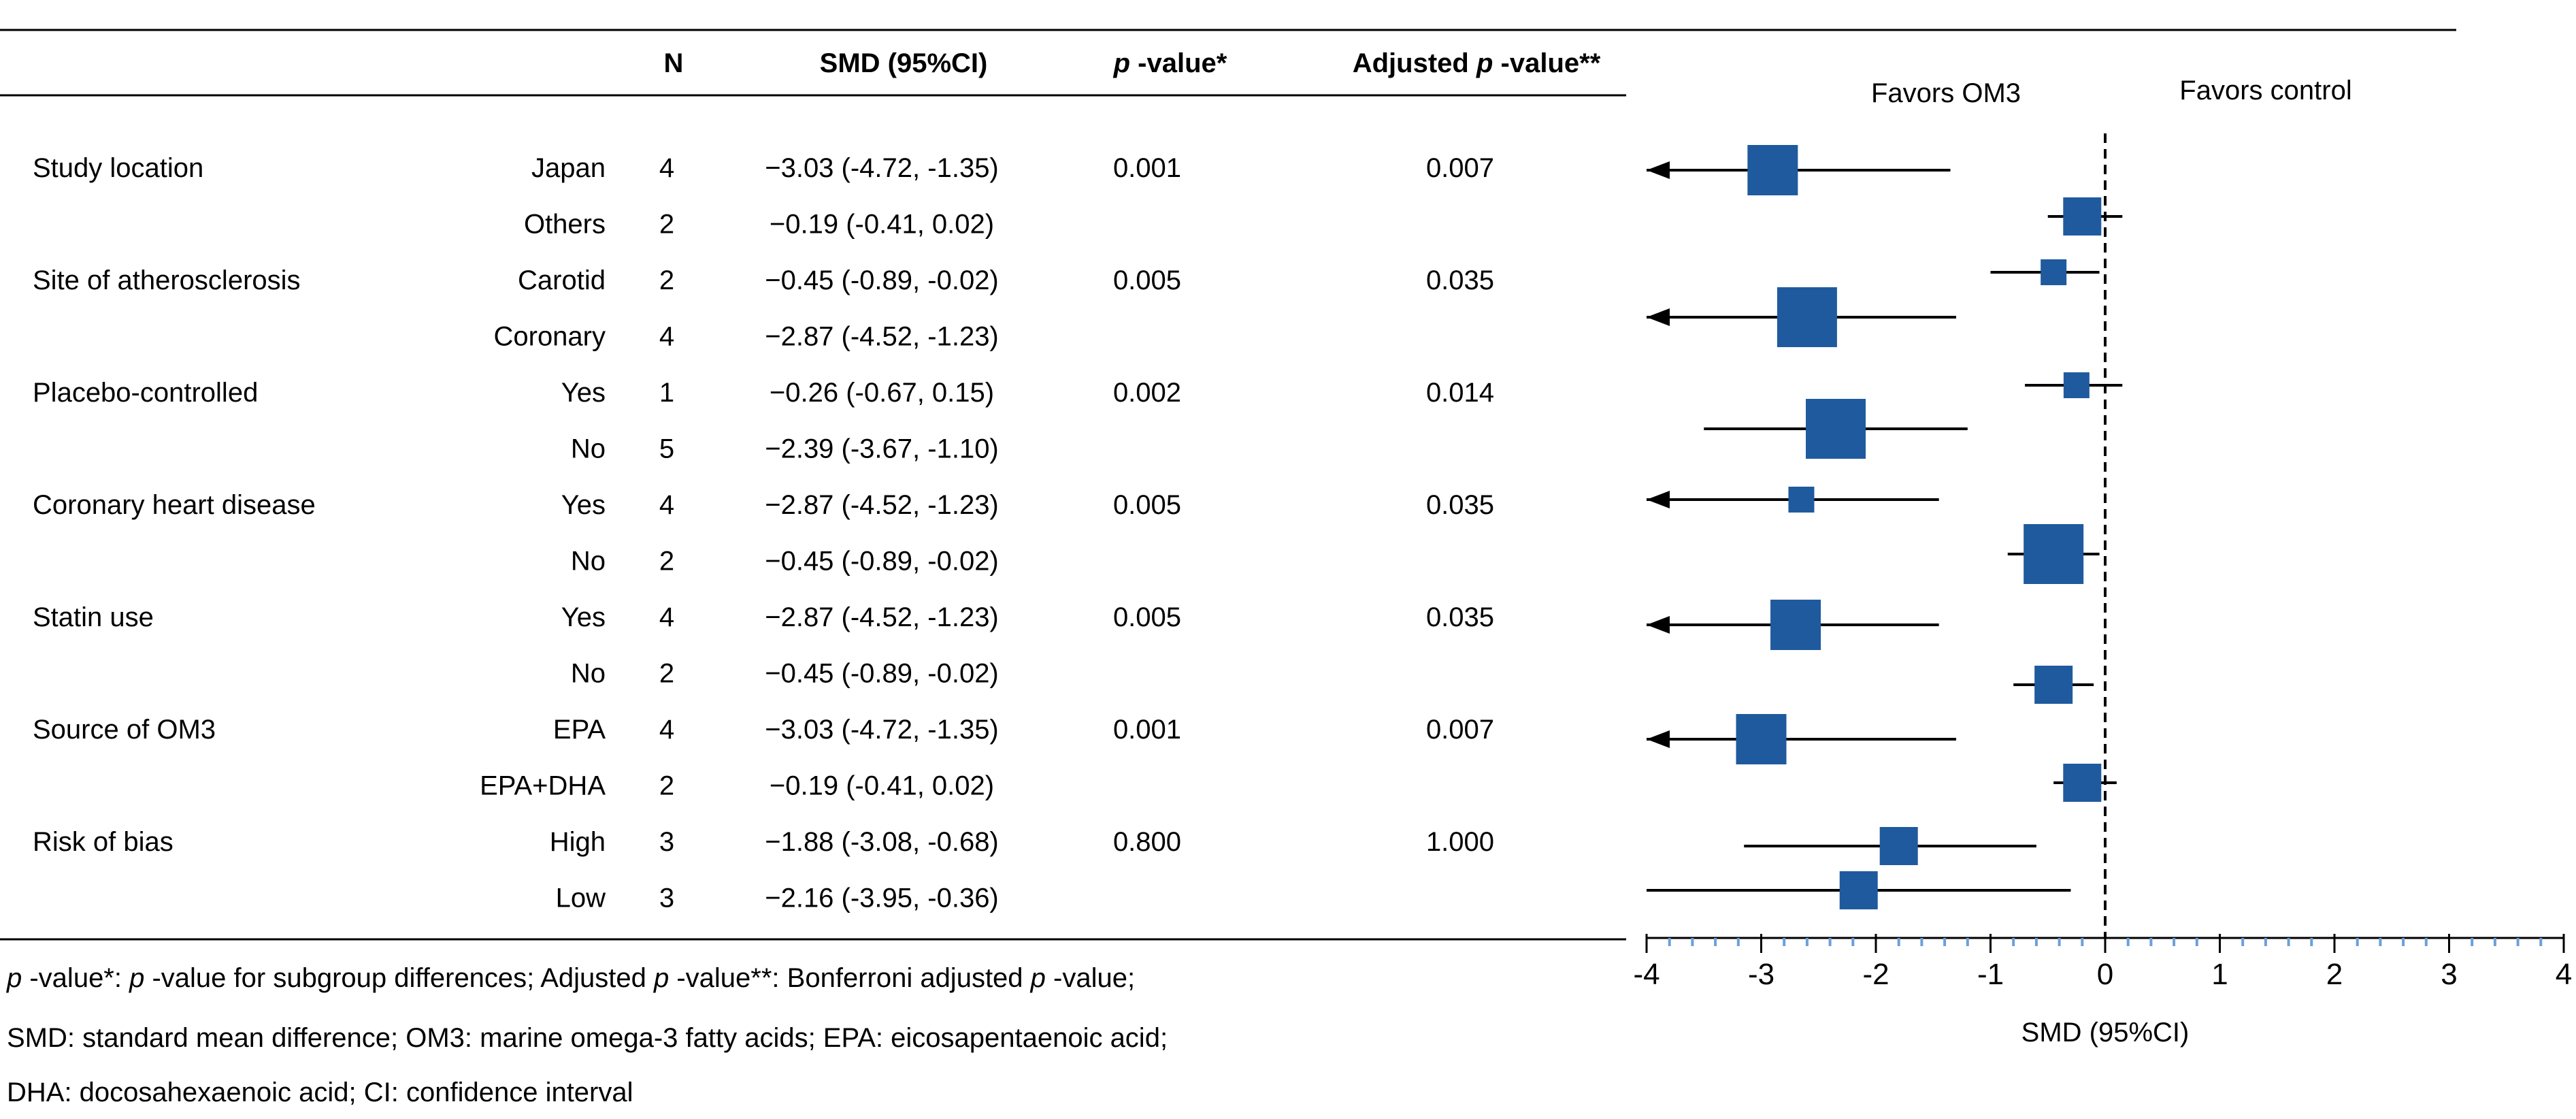 The height and width of the screenshot is (1119, 2576). What do you see at coordinates (1477, 63) in the screenshot?
I see `header-adjusted-pvalue: Adjusted p -value**` at bounding box center [1477, 63].